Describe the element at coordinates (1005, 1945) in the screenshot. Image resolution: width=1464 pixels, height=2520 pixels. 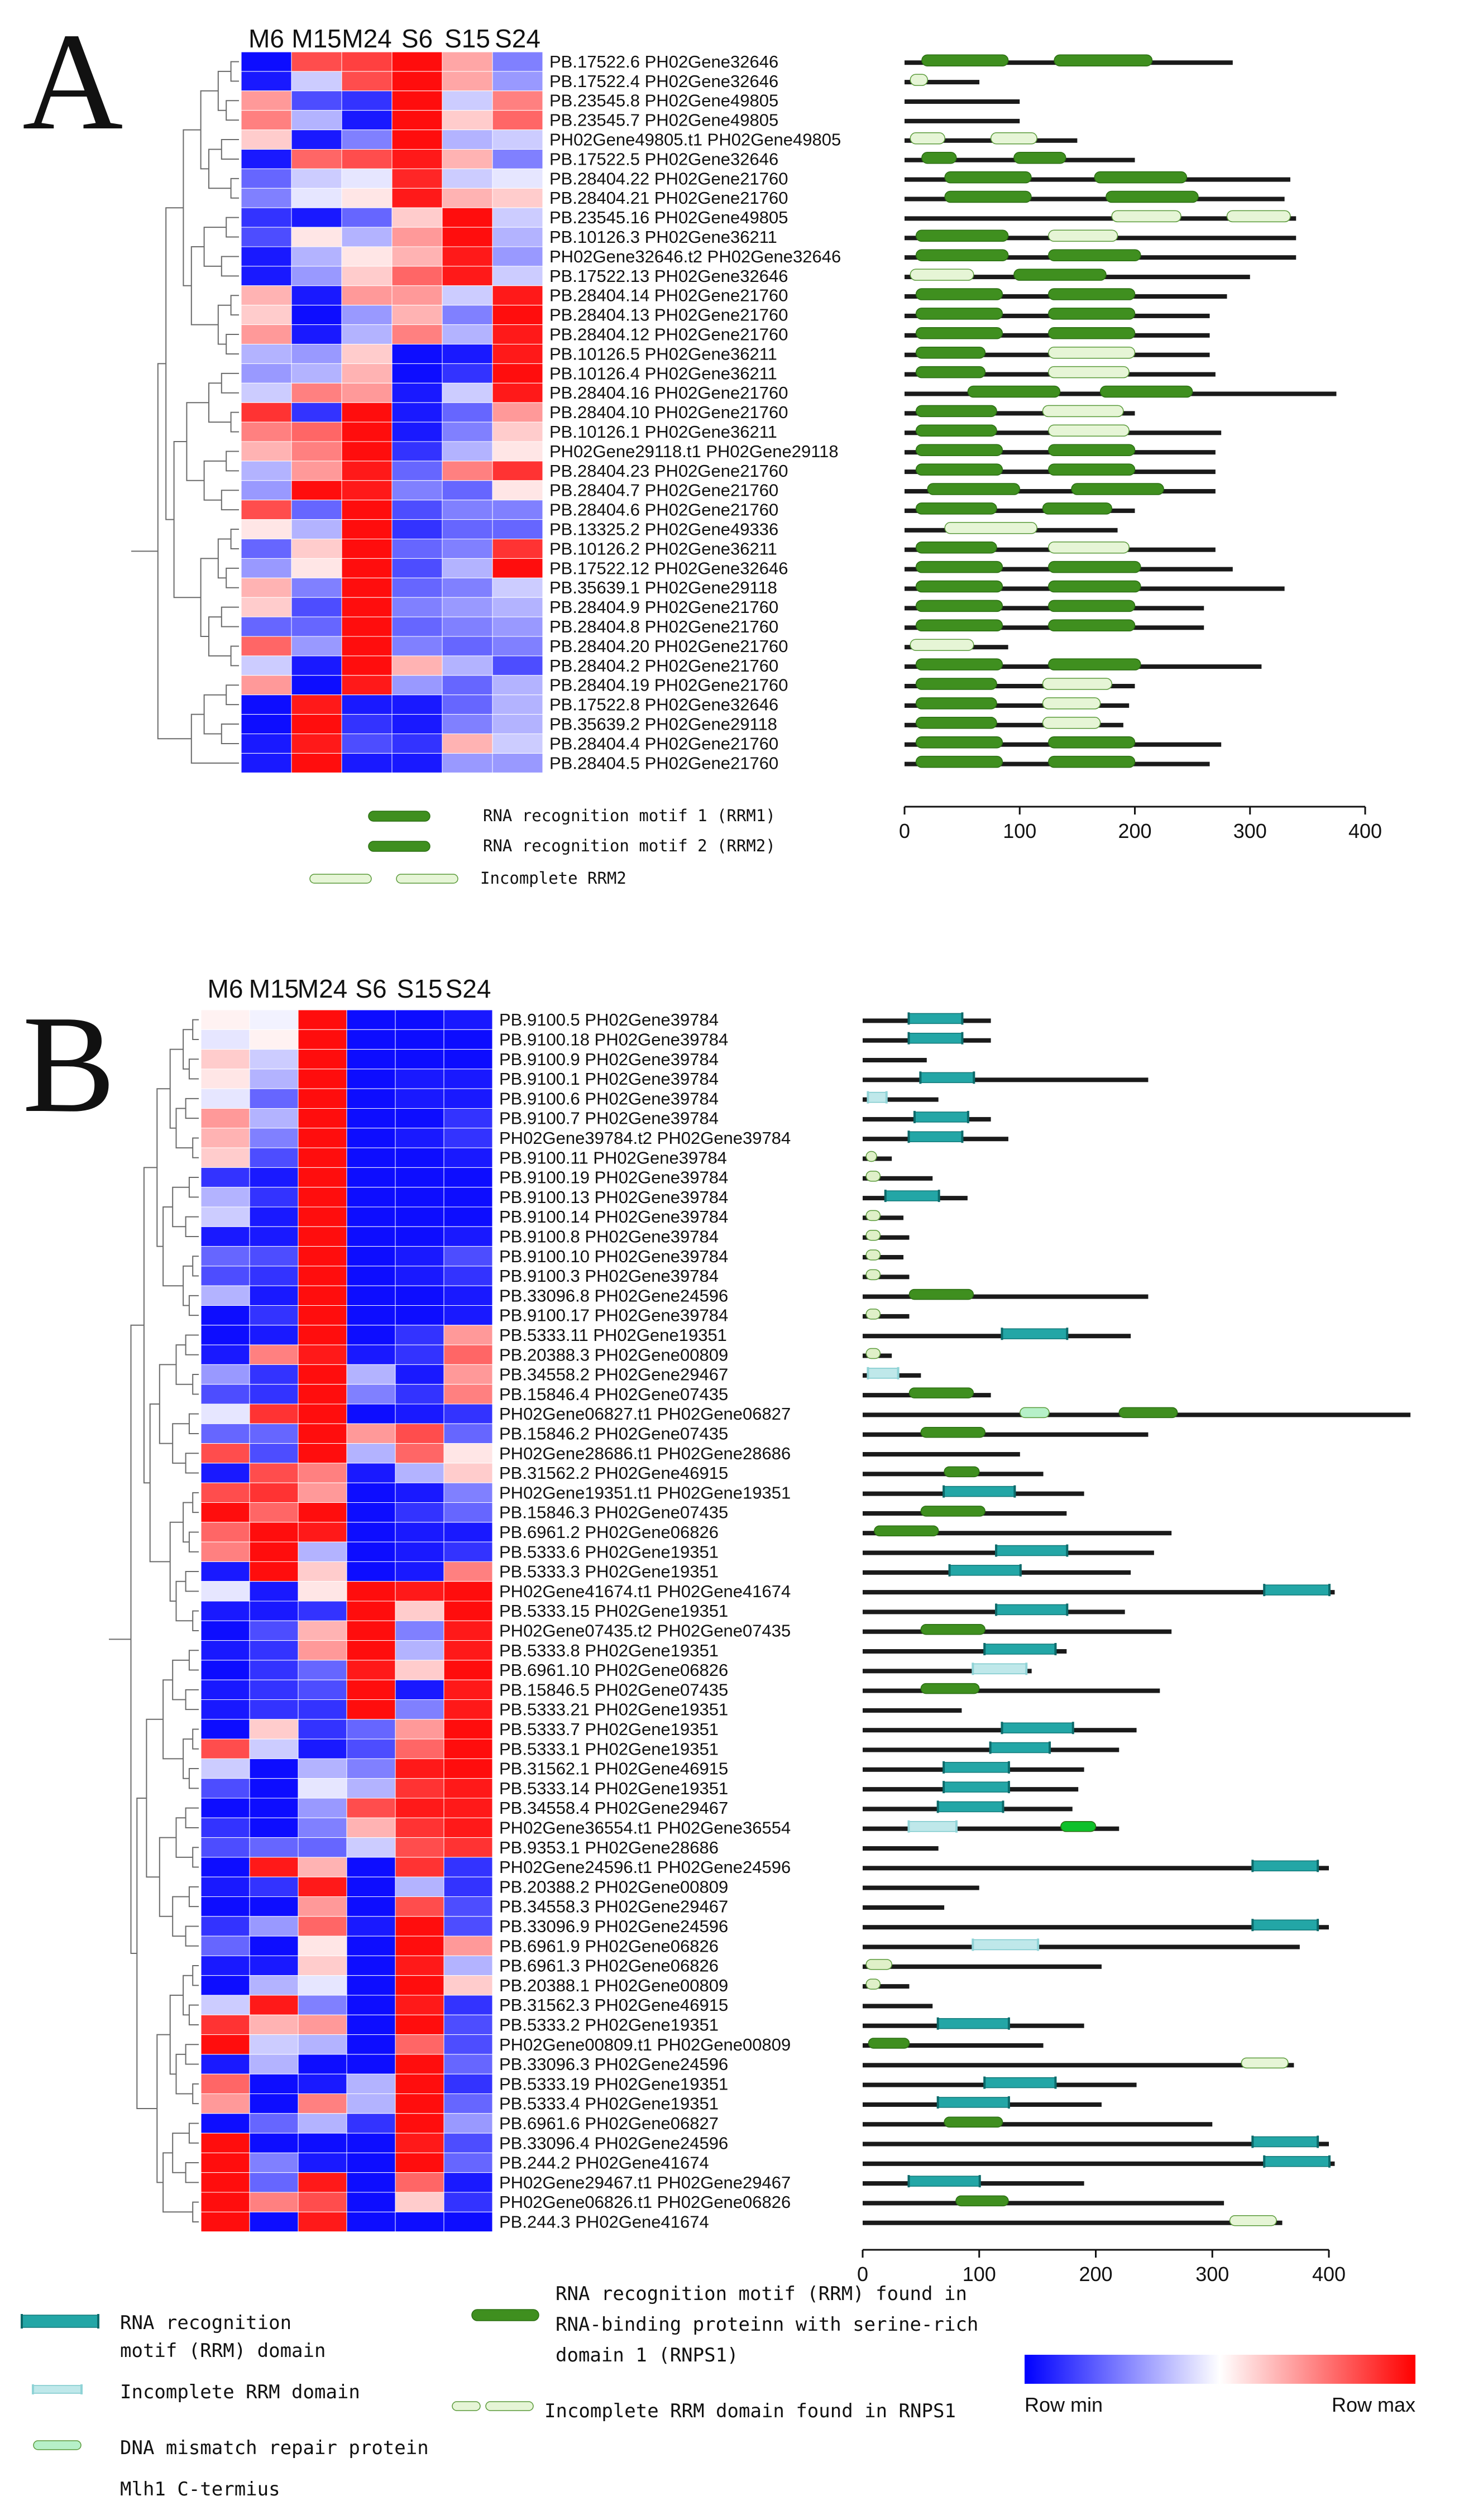
I see `domain-pale` at that location.